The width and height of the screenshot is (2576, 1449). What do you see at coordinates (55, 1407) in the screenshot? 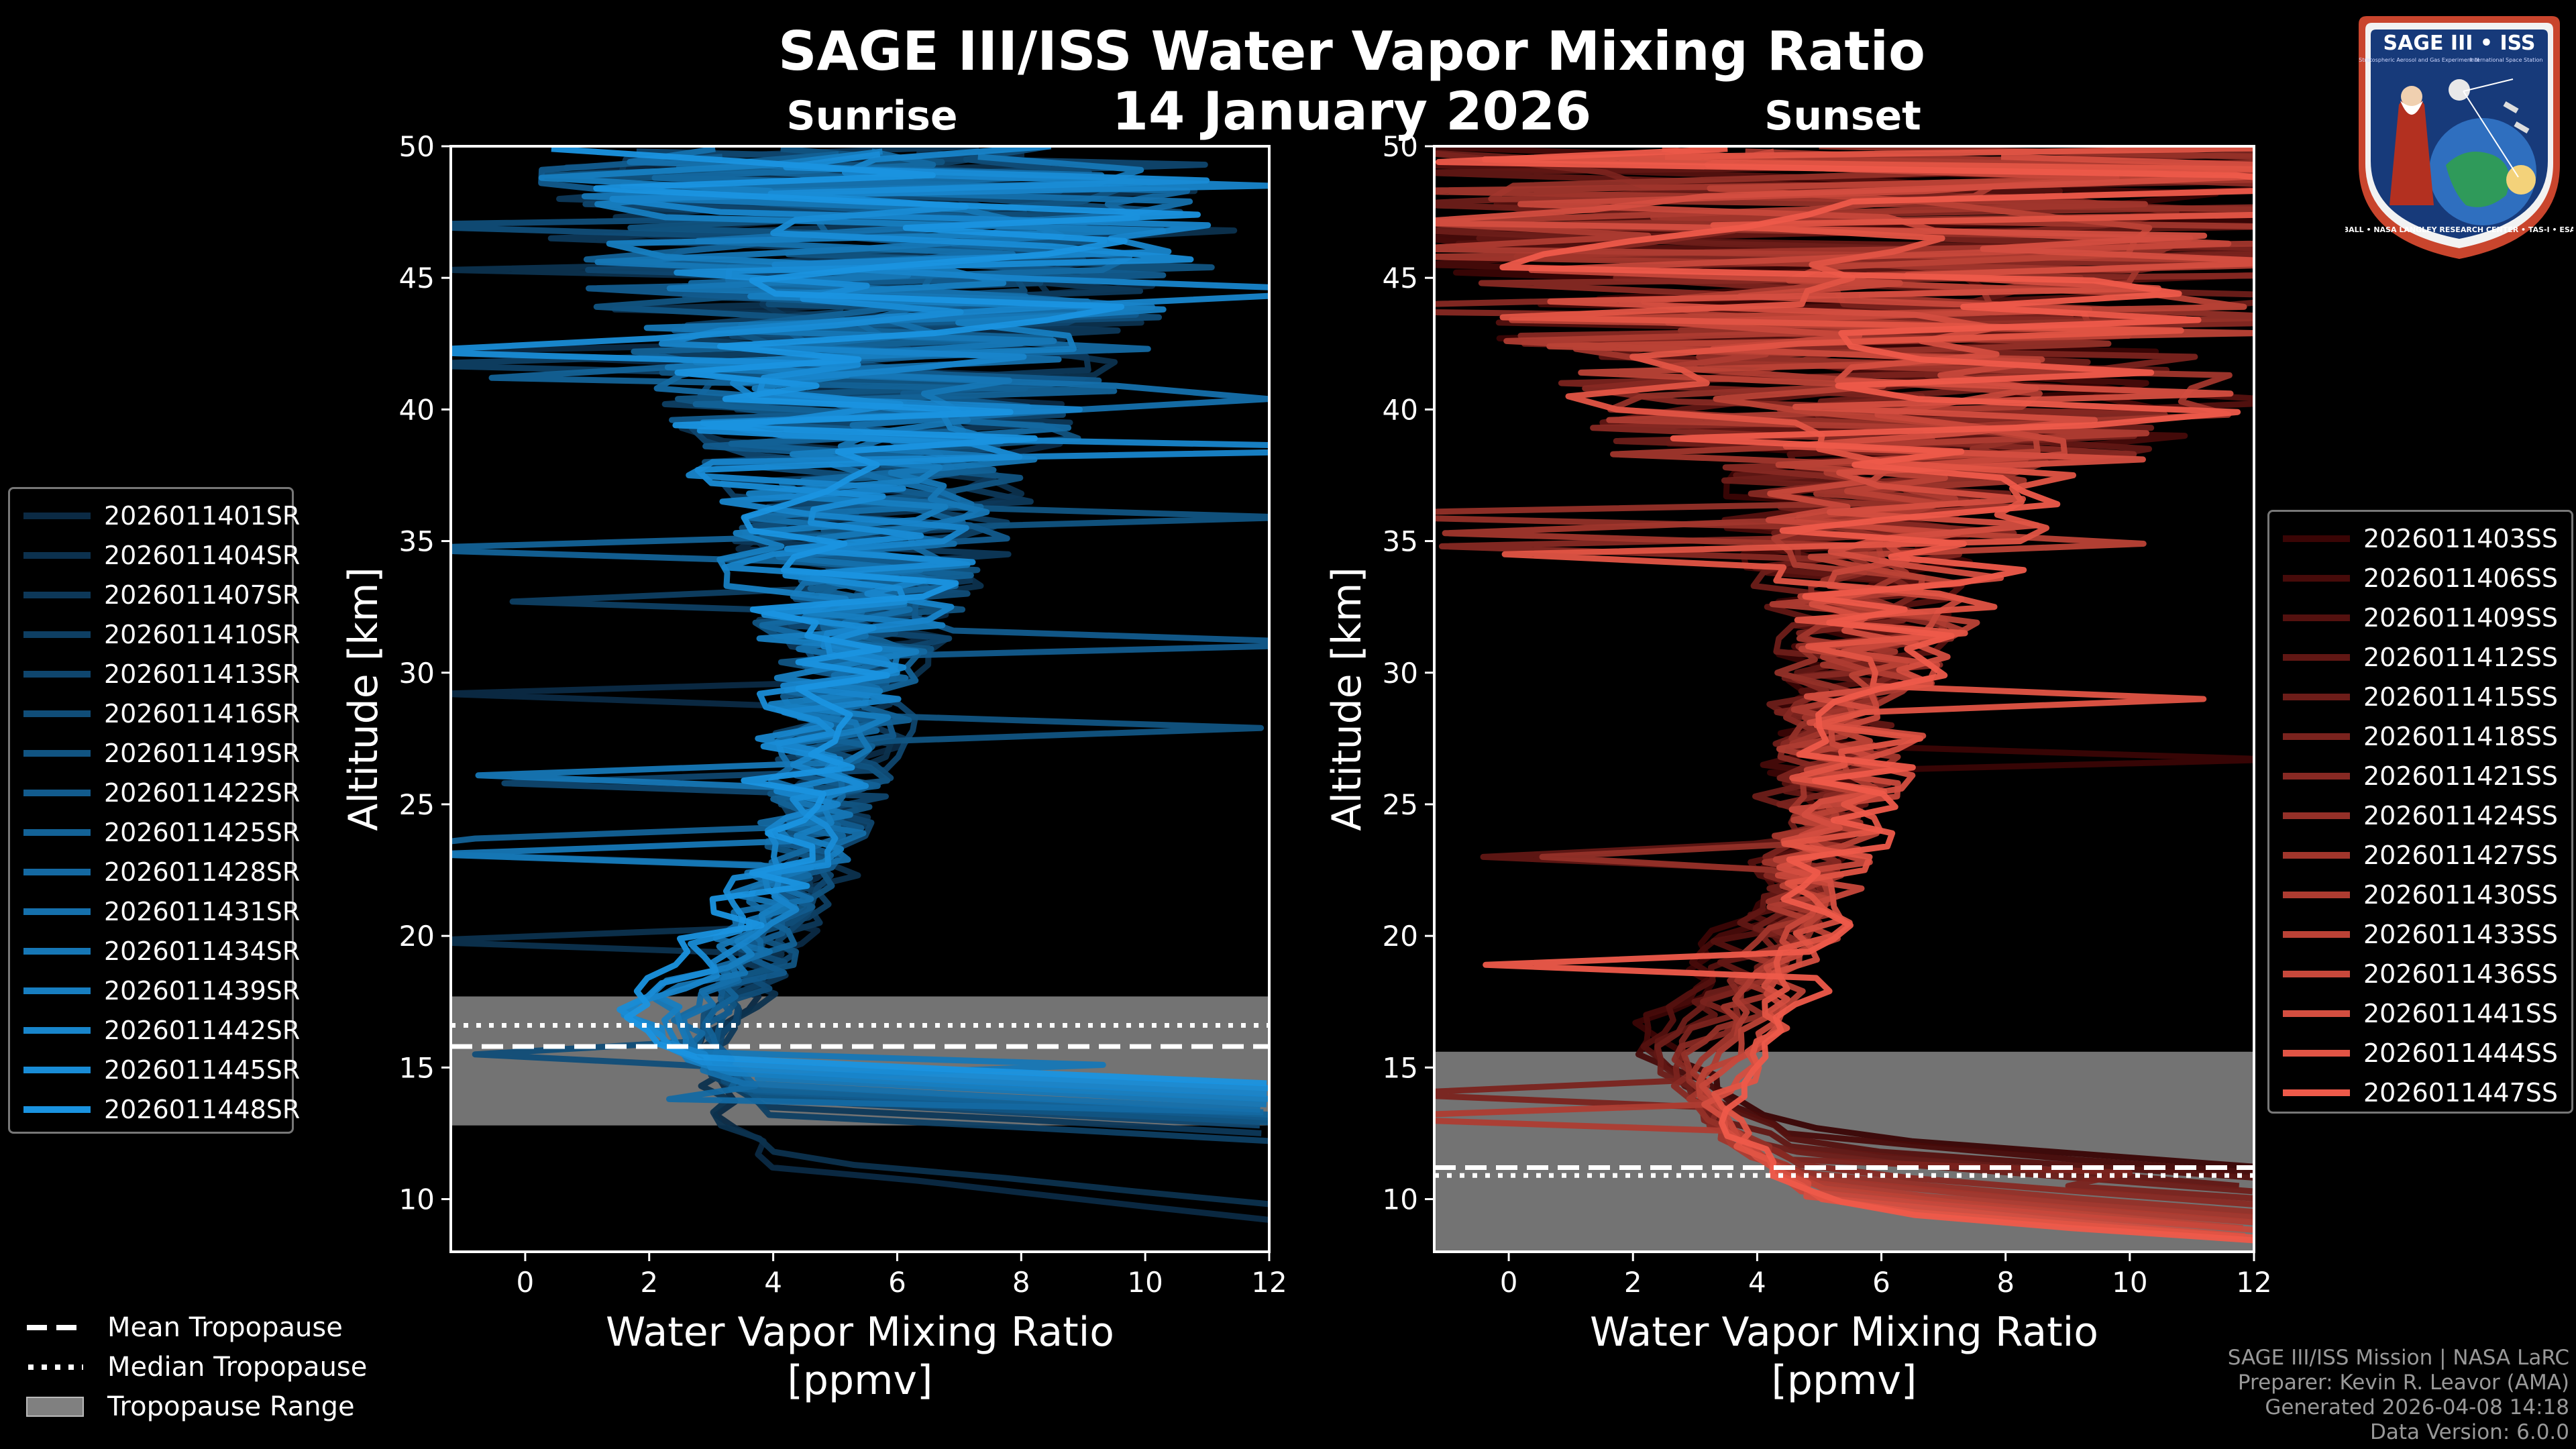
I see `range-swatch-icon` at bounding box center [55, 1407].